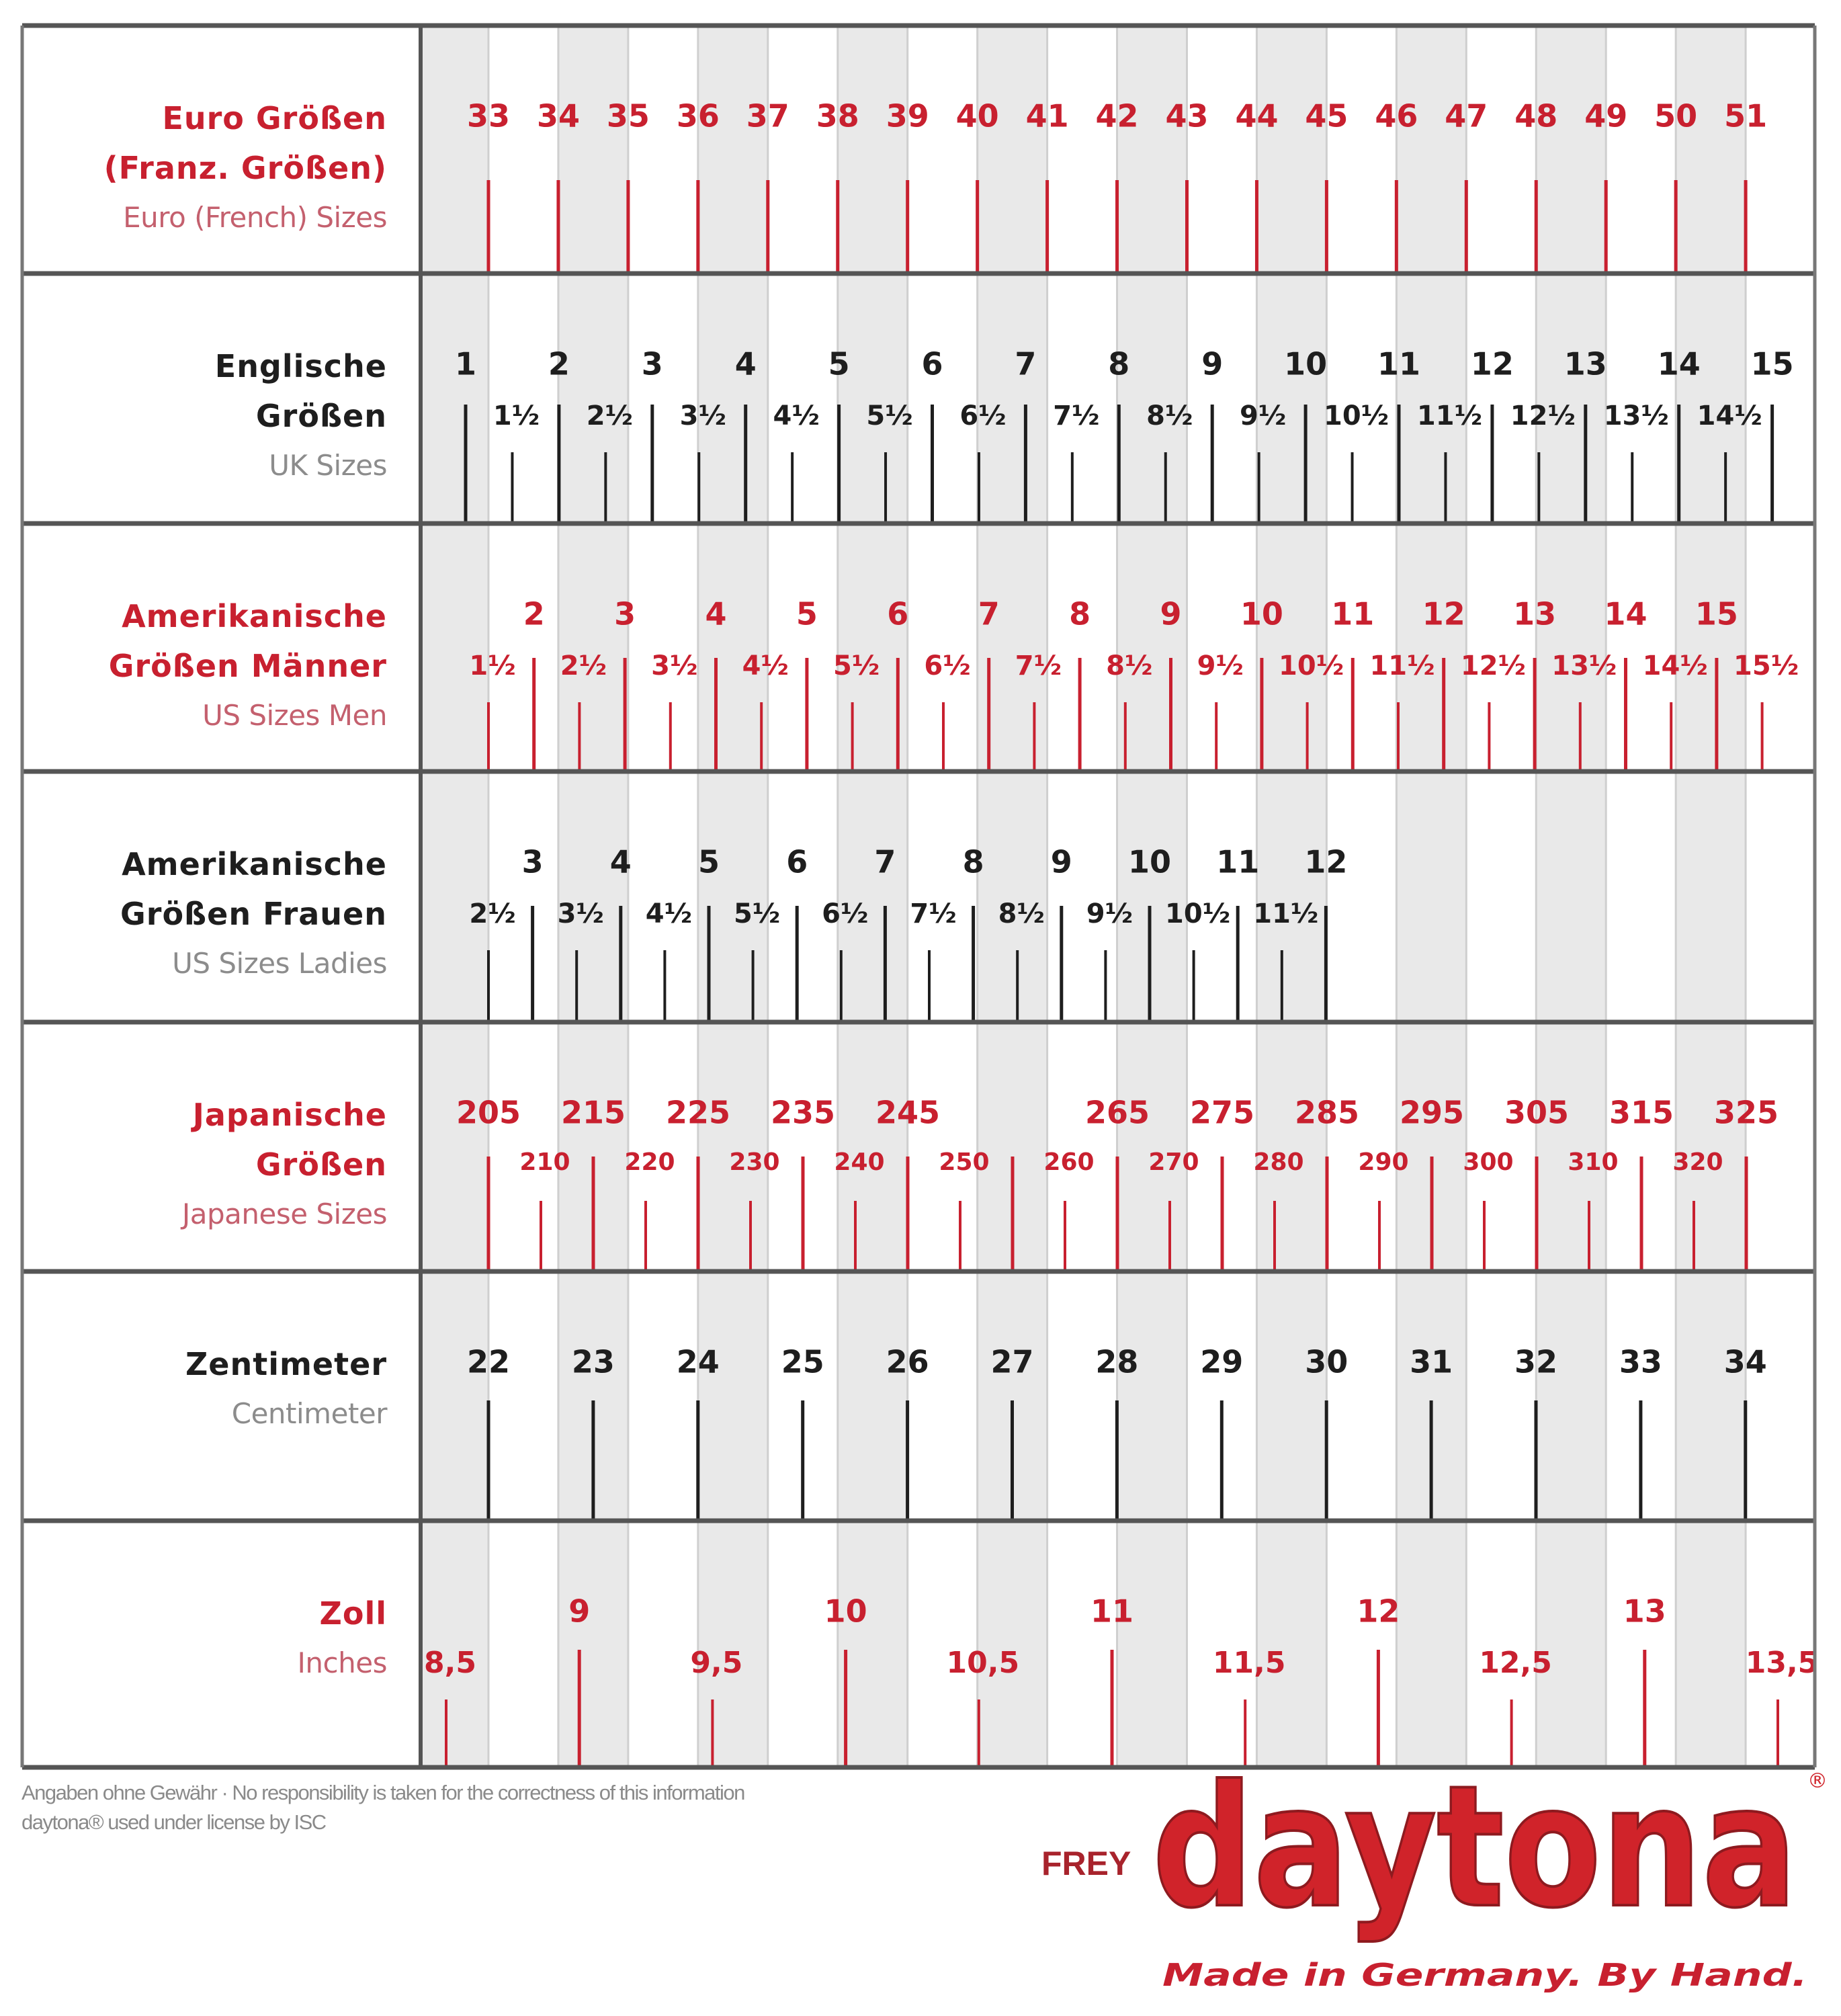 This screenshot has height=2016, width=1841. I want to click on minor-tick-label: 240, so click(859, 1162).